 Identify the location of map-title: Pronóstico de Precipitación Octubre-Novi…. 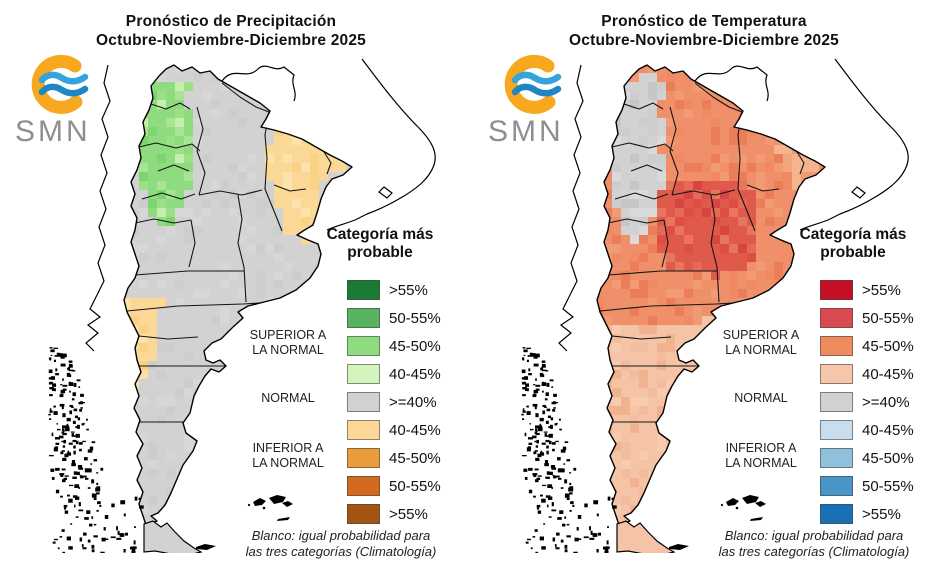
(231, 31).